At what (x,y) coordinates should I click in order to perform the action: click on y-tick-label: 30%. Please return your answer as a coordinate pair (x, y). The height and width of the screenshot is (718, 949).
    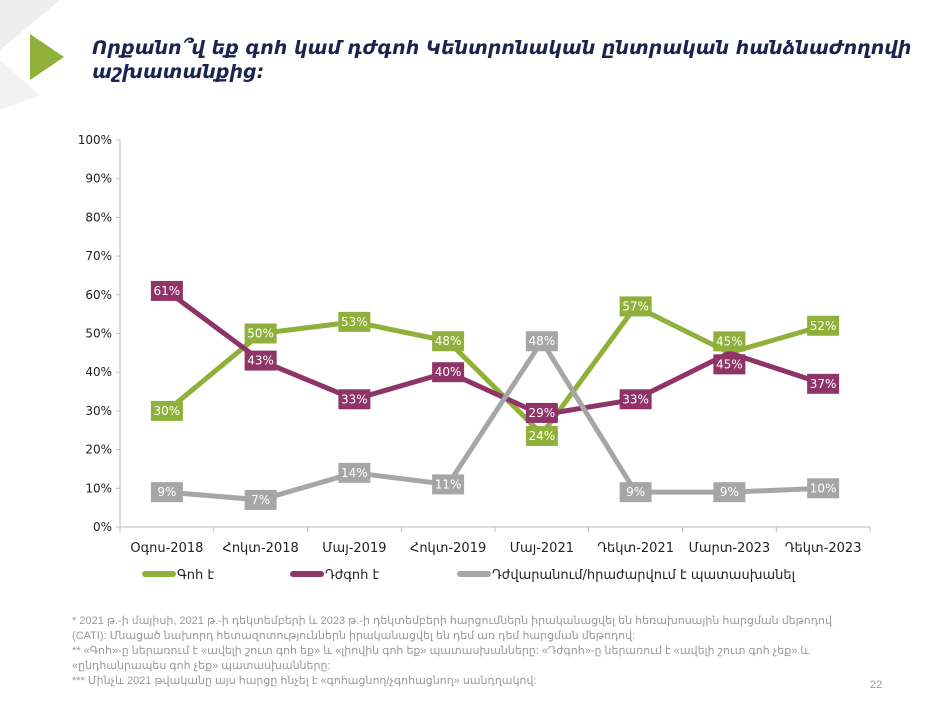
    Looking at the image, I should click on (98, 411).